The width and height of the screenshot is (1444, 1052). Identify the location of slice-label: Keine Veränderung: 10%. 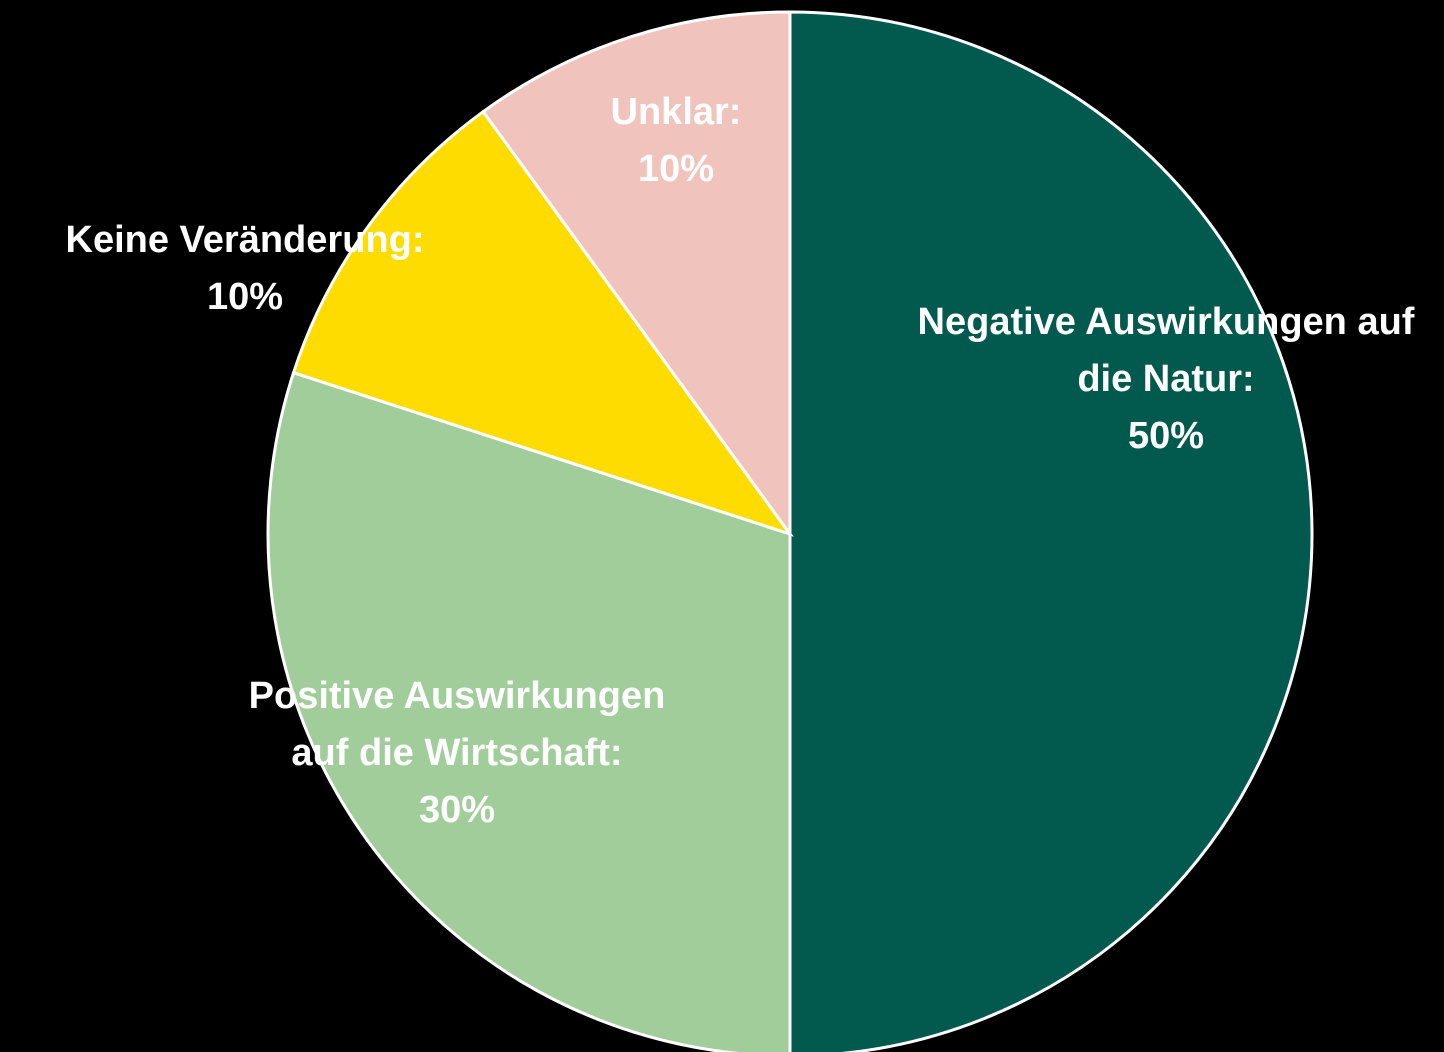
(245, 269).